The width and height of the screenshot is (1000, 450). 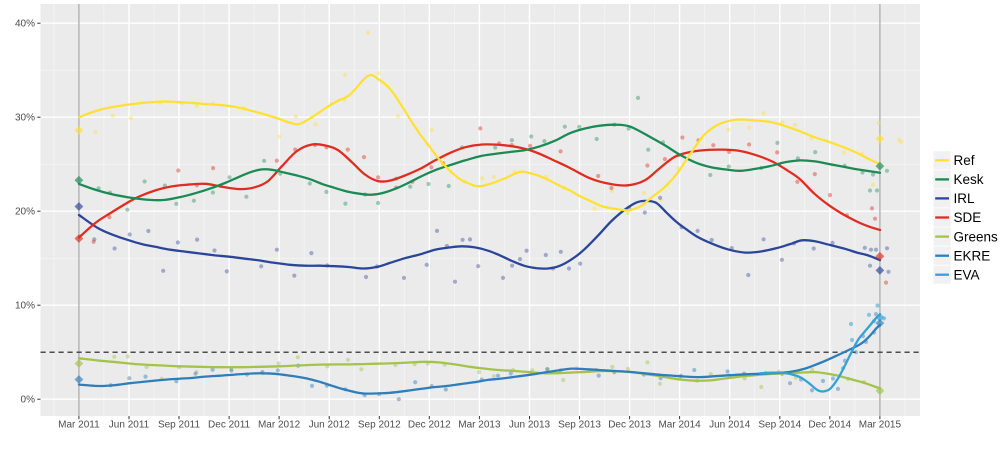 I want to click on svg-text: Dec 2014, so click(x=829, y=425).